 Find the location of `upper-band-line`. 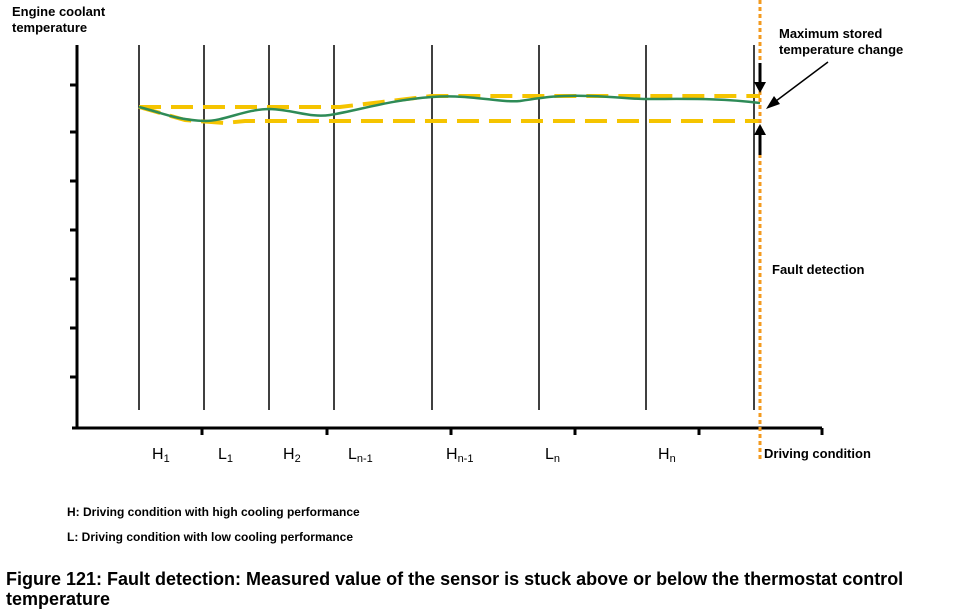

upper-band-line is located at coordinates (449, 101).